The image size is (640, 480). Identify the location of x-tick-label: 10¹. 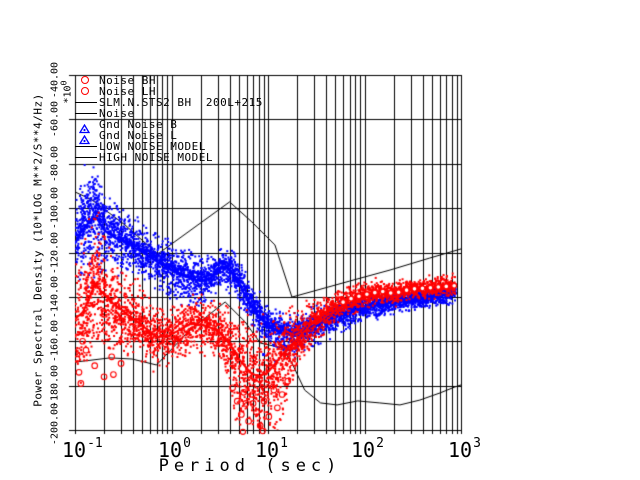
(271, 449).